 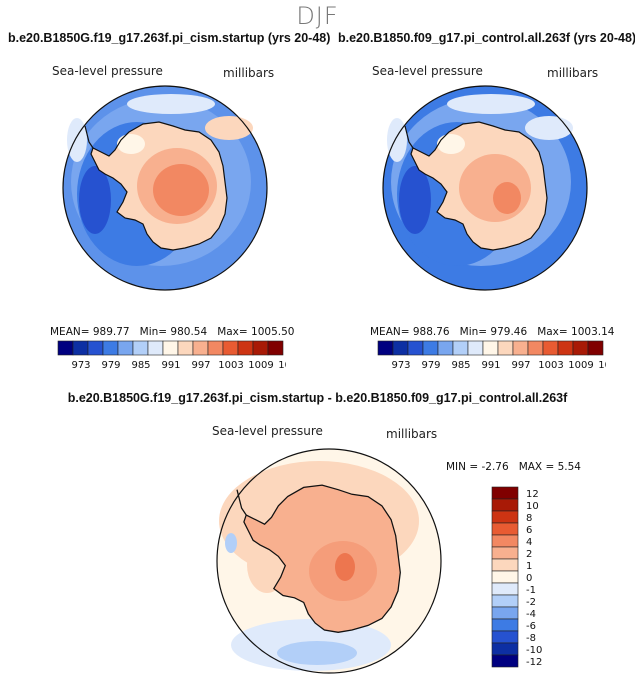 What do you see at coordinates (531, 638) in the screenshot?
I see `colorbar-tick-label: -8` at bounding box center [531, 638].